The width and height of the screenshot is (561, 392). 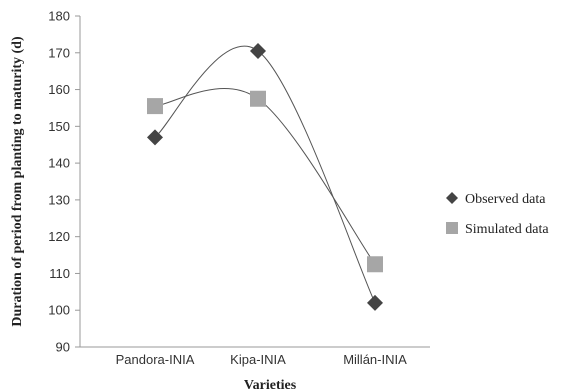 I want to click on x-axis: Pandora-INIA Kipa-INIA Millán-INIA, so click(x=255, y=356).